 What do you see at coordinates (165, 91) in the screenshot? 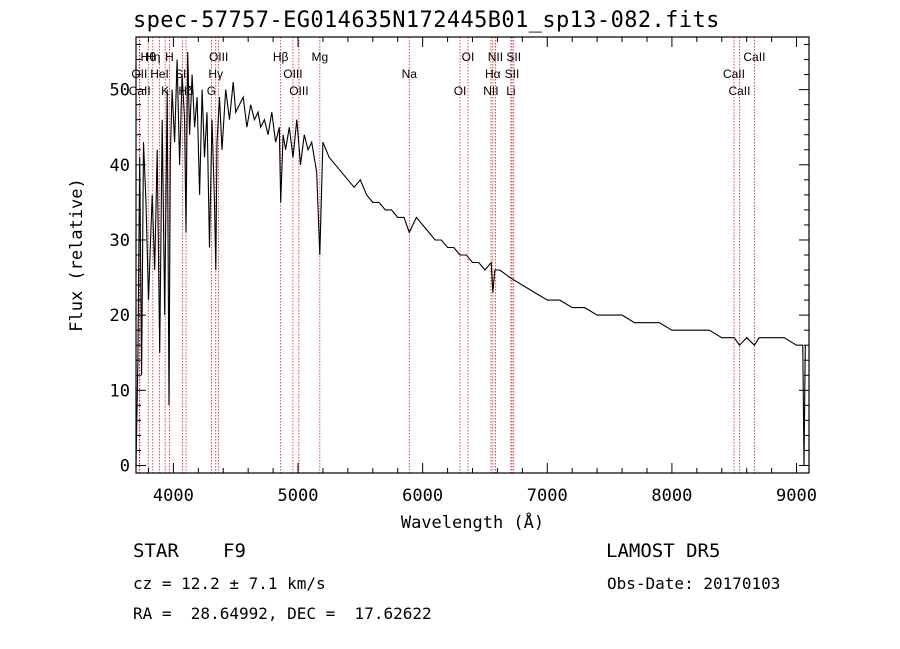
I see `line-label-5: K` at bounding box center [165, 91].